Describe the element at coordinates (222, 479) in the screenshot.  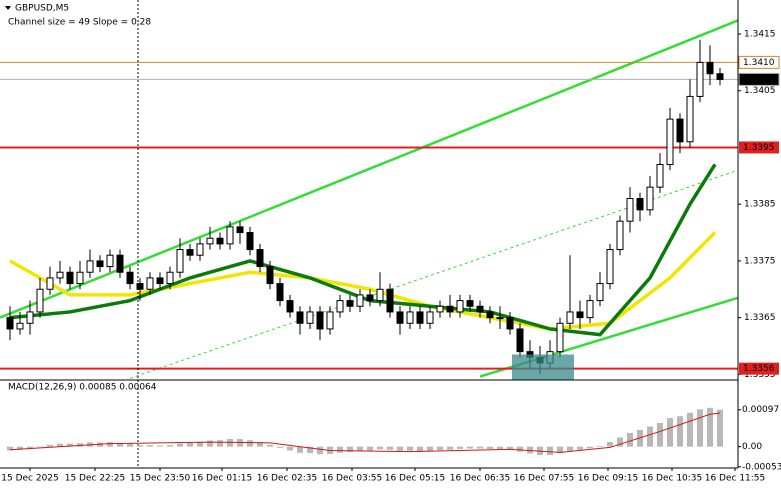
I see `x-tick-label: 16 Dec 01:15` at that location.